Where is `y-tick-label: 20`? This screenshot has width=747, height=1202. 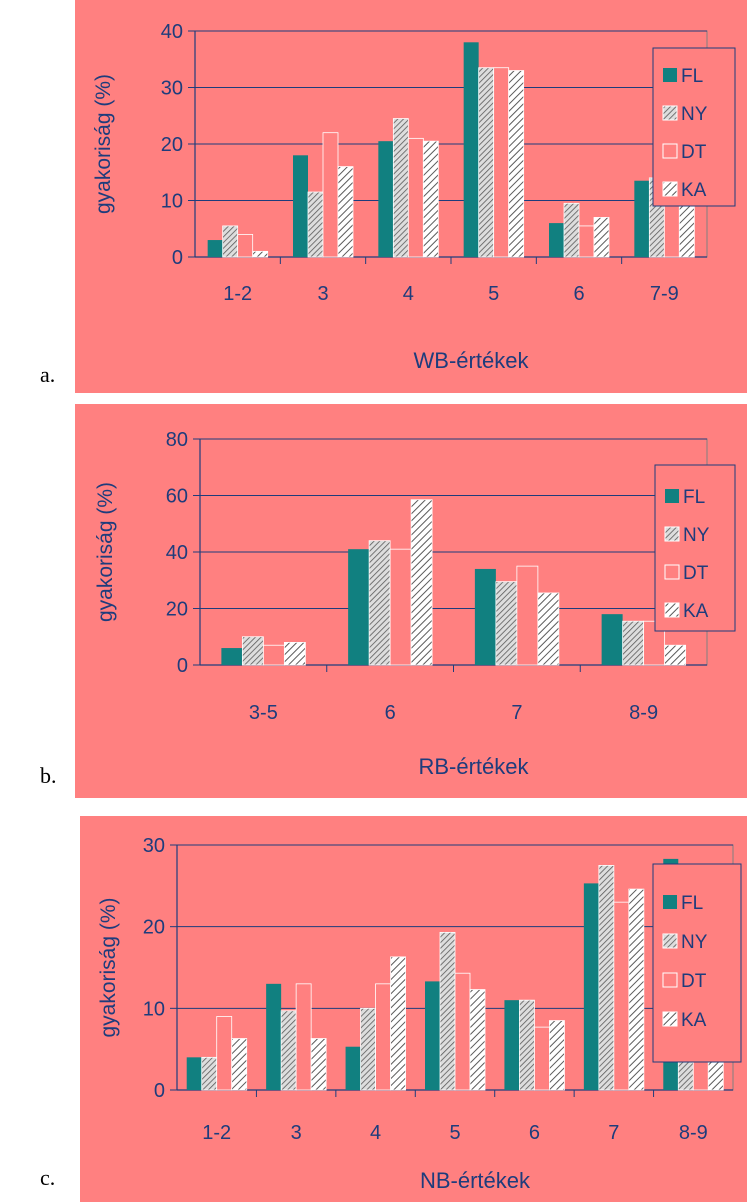
y-tick-label: 20 is located at coordinates (177, 610).